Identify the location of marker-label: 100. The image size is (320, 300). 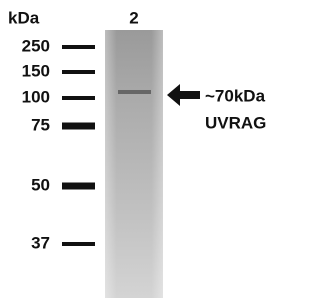
(36, 96).